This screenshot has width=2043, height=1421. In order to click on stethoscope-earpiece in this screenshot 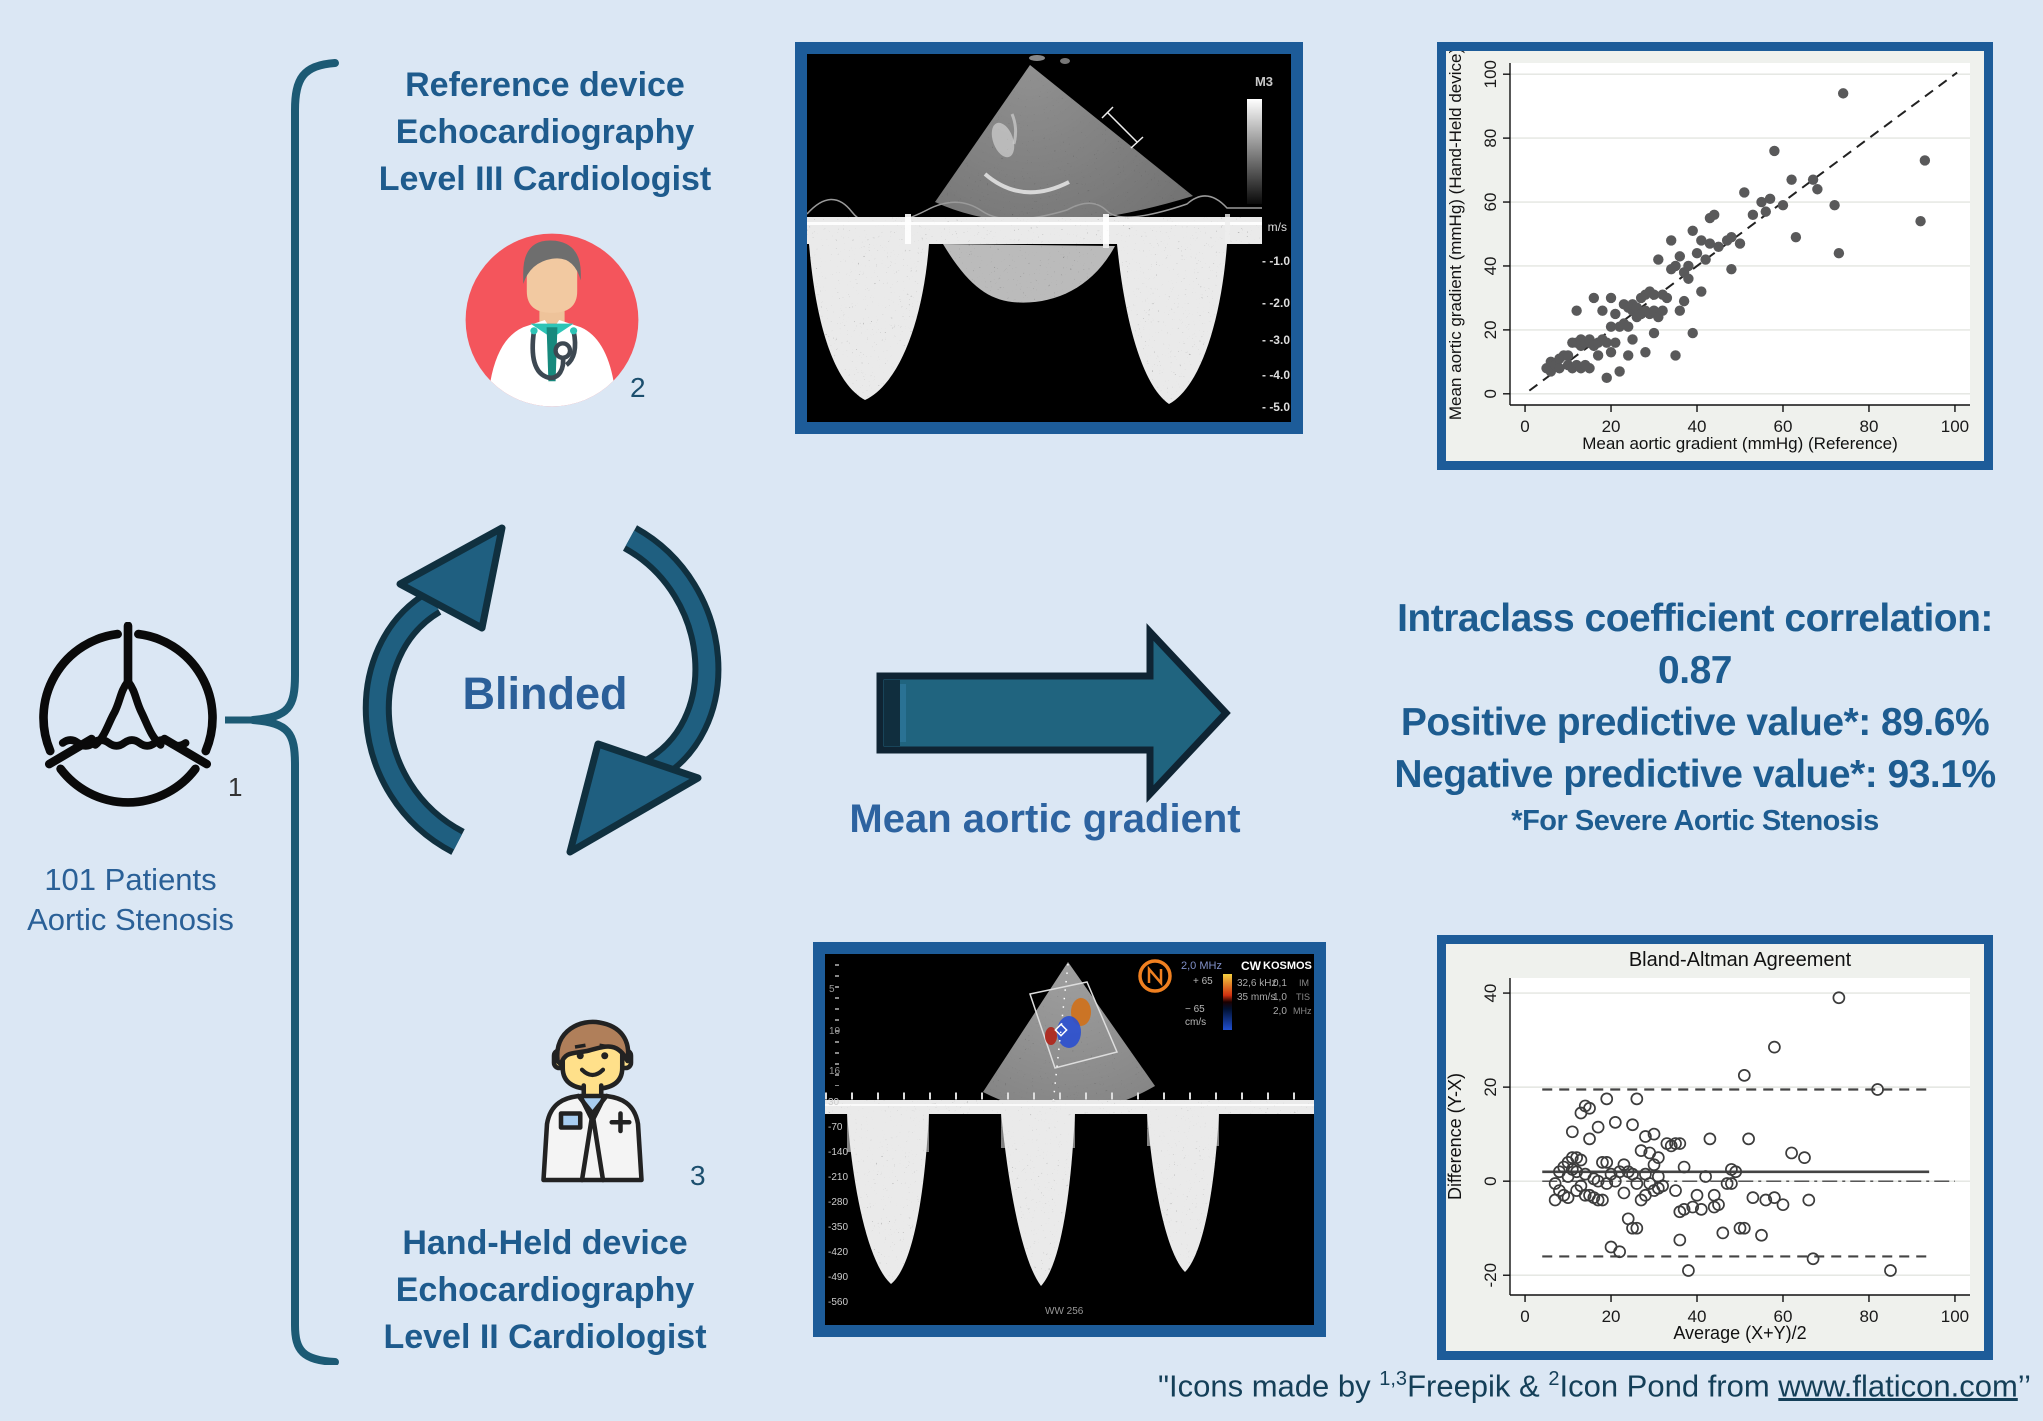, I will do `click(574, 331)`.